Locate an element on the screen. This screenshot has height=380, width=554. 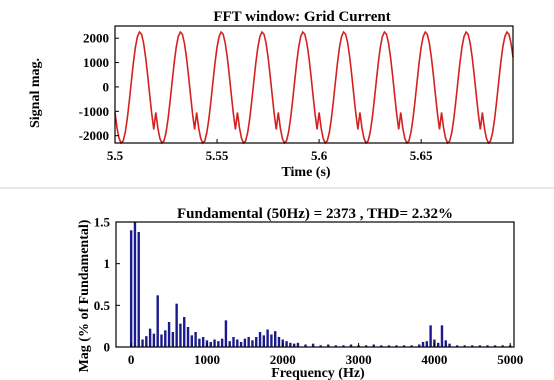
time-ytick-label: 2000 is located at coordinates (96, 38).